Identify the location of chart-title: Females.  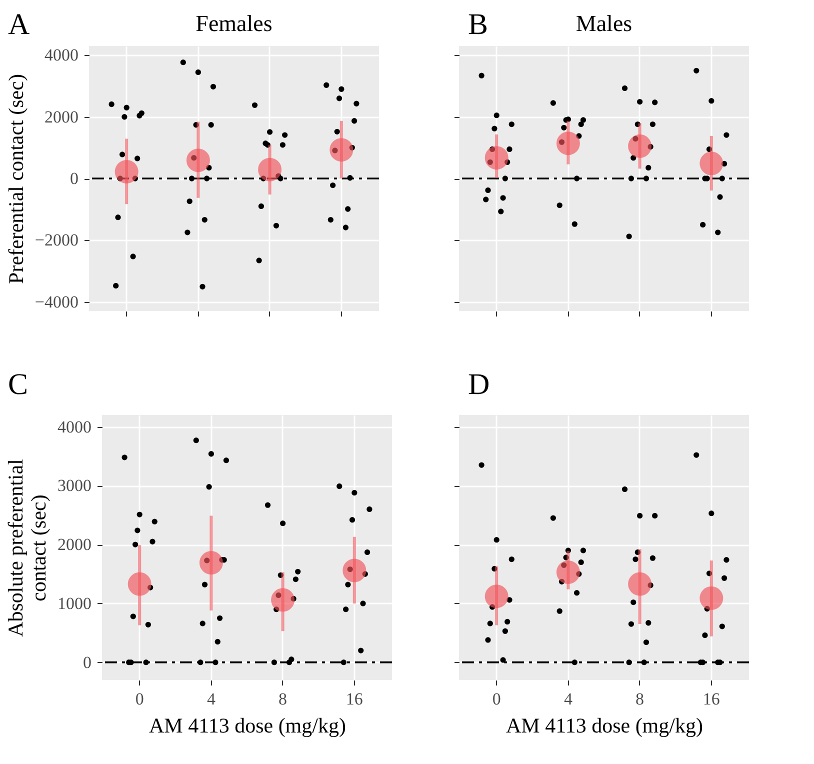
(234, 23).